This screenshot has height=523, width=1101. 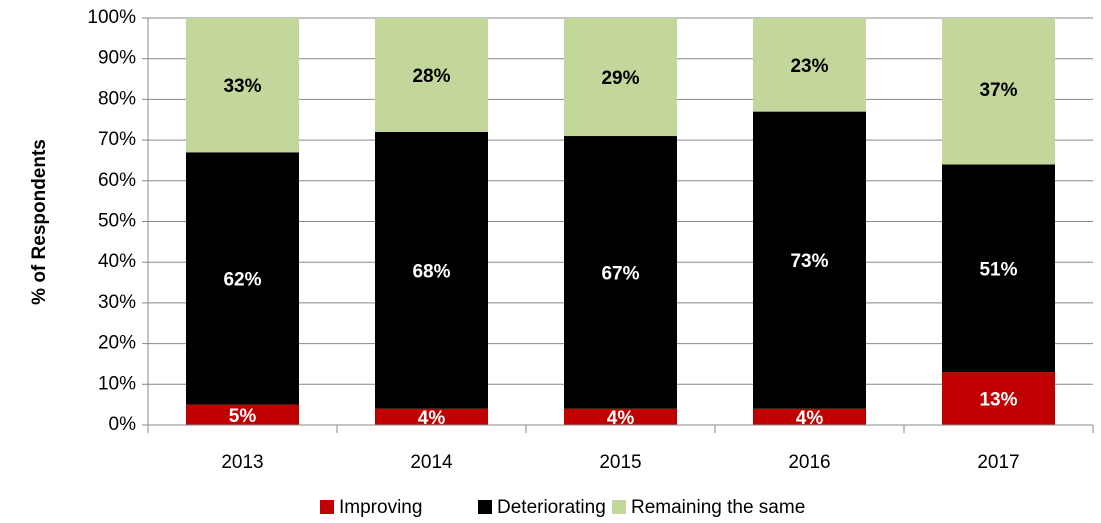 I want to click on data-label: 28%, so click(x=431, y=76).